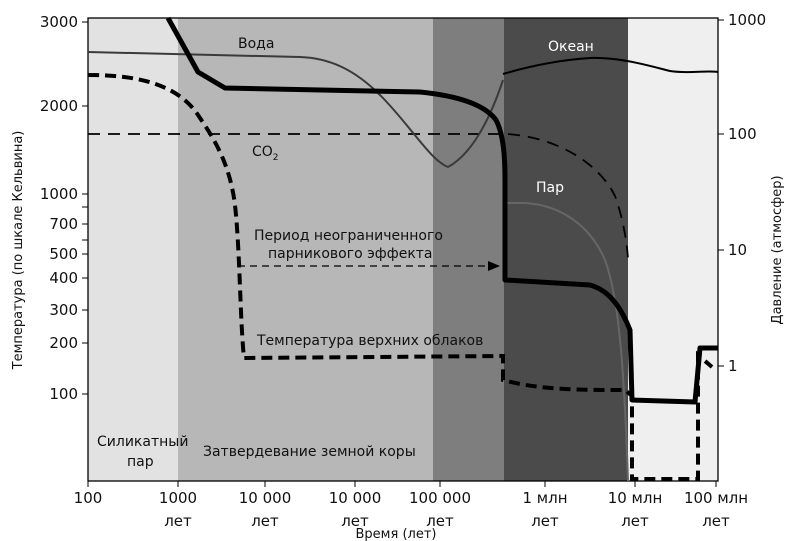 This screenshot has height=541, width=791. I want to click on y-left-axis-title: Температура (по шкале Кельвина), so click(18, 251).